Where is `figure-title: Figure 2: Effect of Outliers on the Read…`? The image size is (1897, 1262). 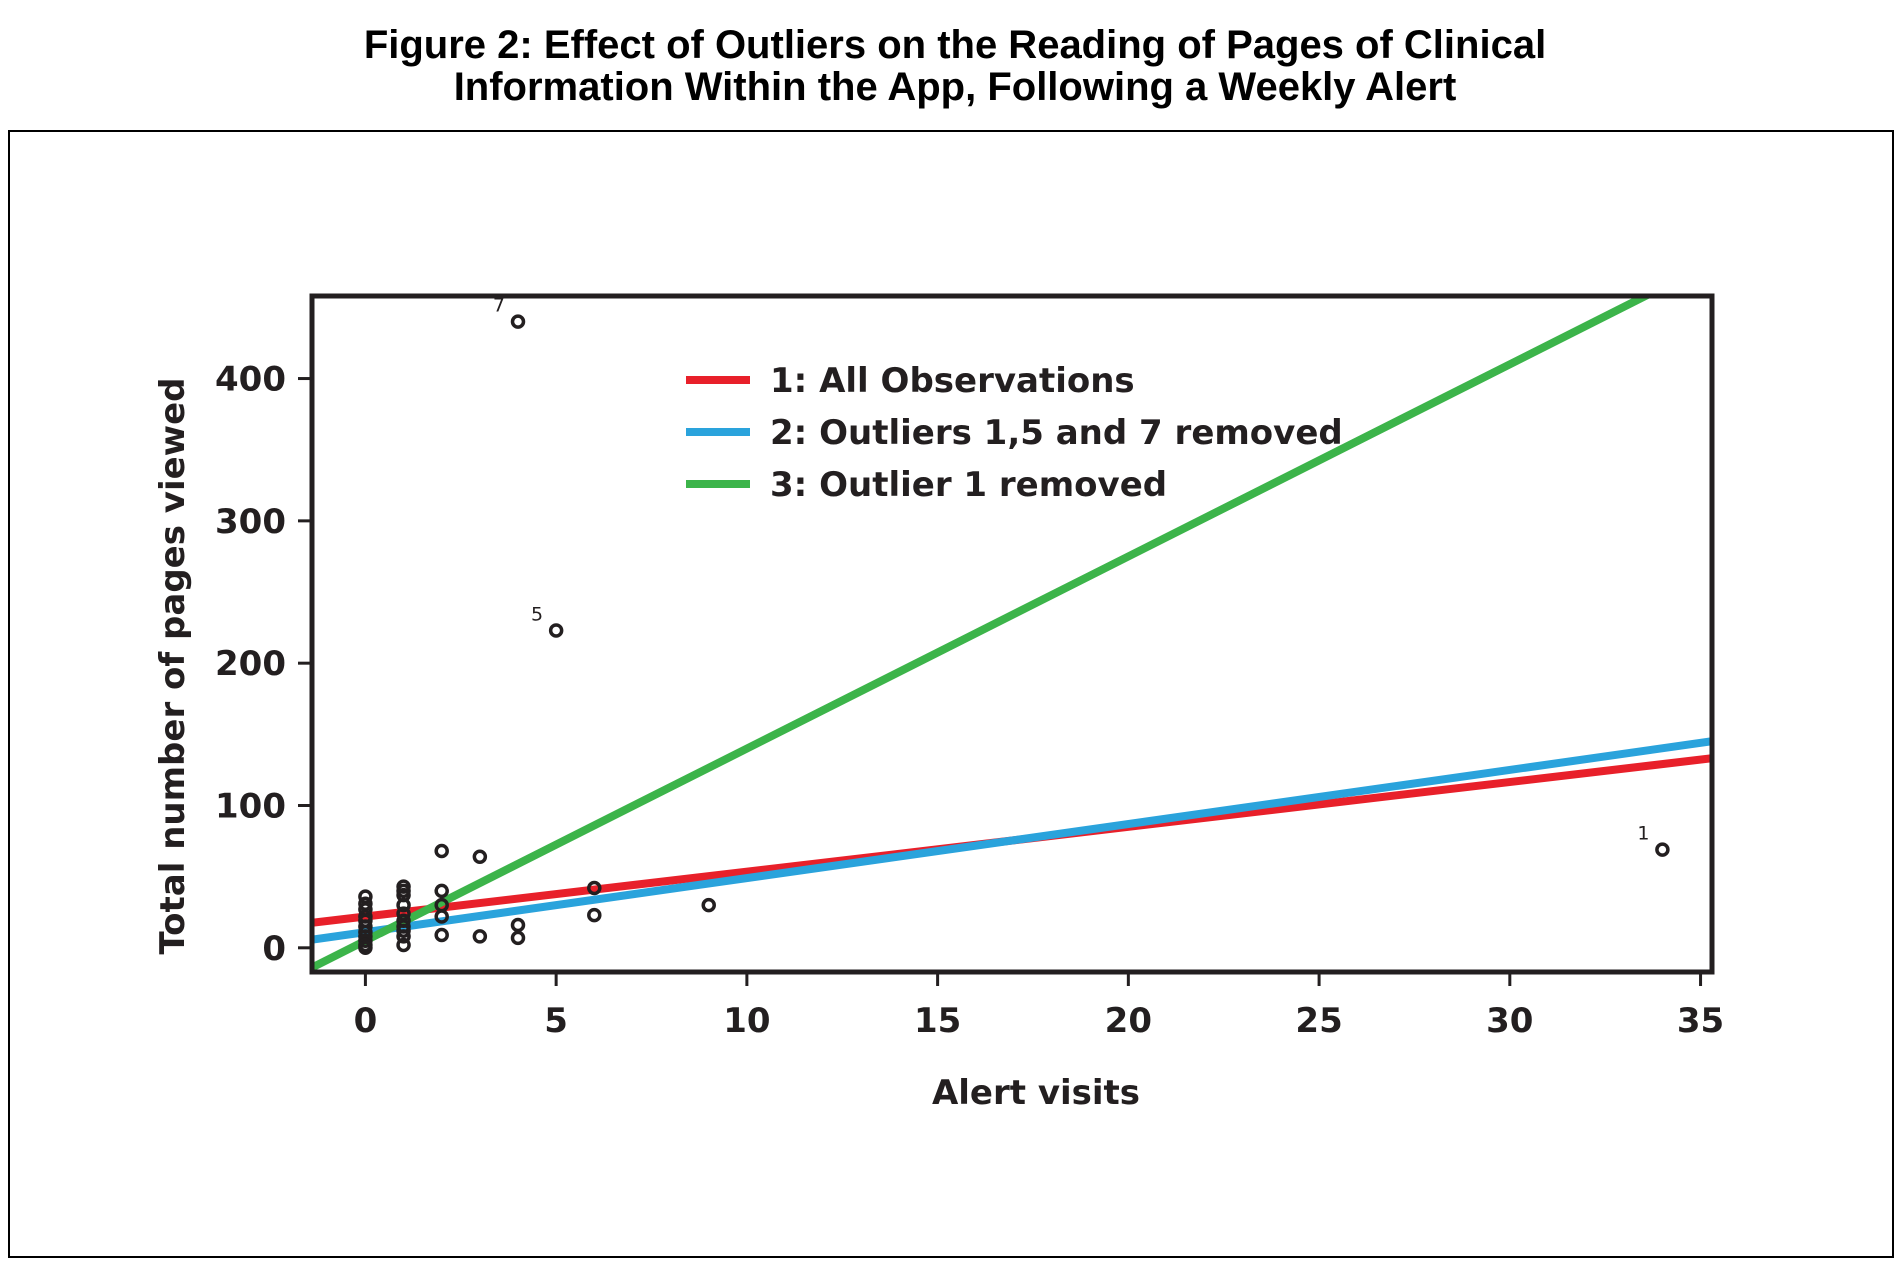 figure-title: Figure 2: Effect of Outliers on the Read… is located at coordinates (948, 66).